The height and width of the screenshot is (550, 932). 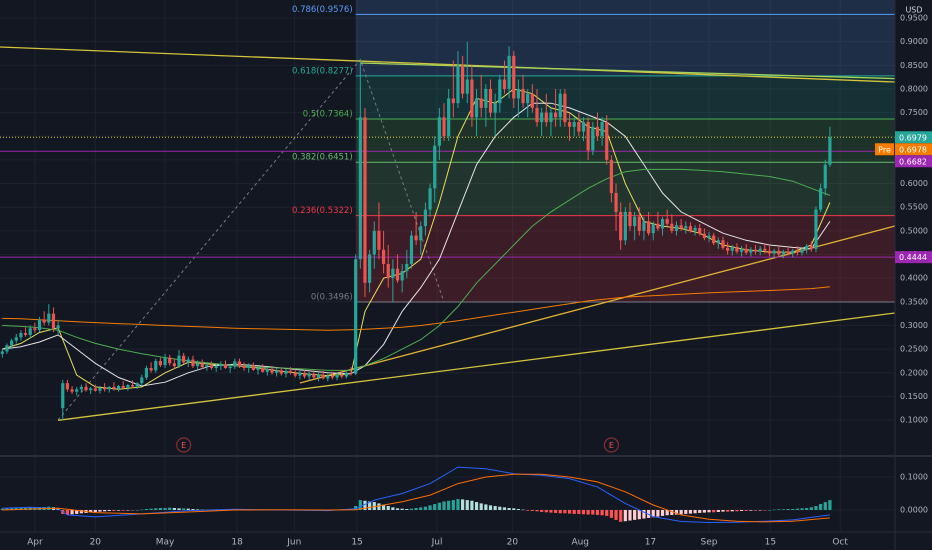 I want to click on x-tick-label: 18, so click(x=237, y=543).